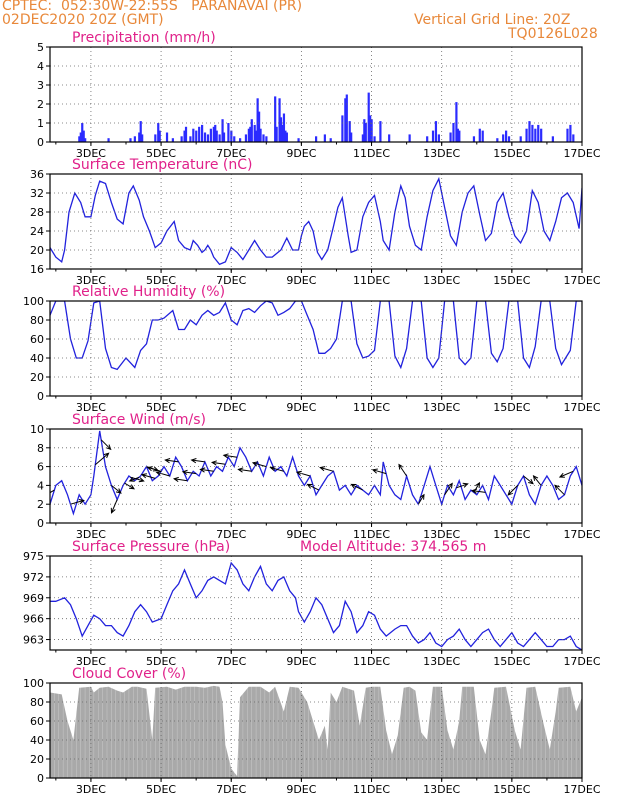 The height and width of the screenshot is (800, 618). Describe the element at coordinates (40, 523) in the screenshot. I see `y-tick-label: 0` at that location.